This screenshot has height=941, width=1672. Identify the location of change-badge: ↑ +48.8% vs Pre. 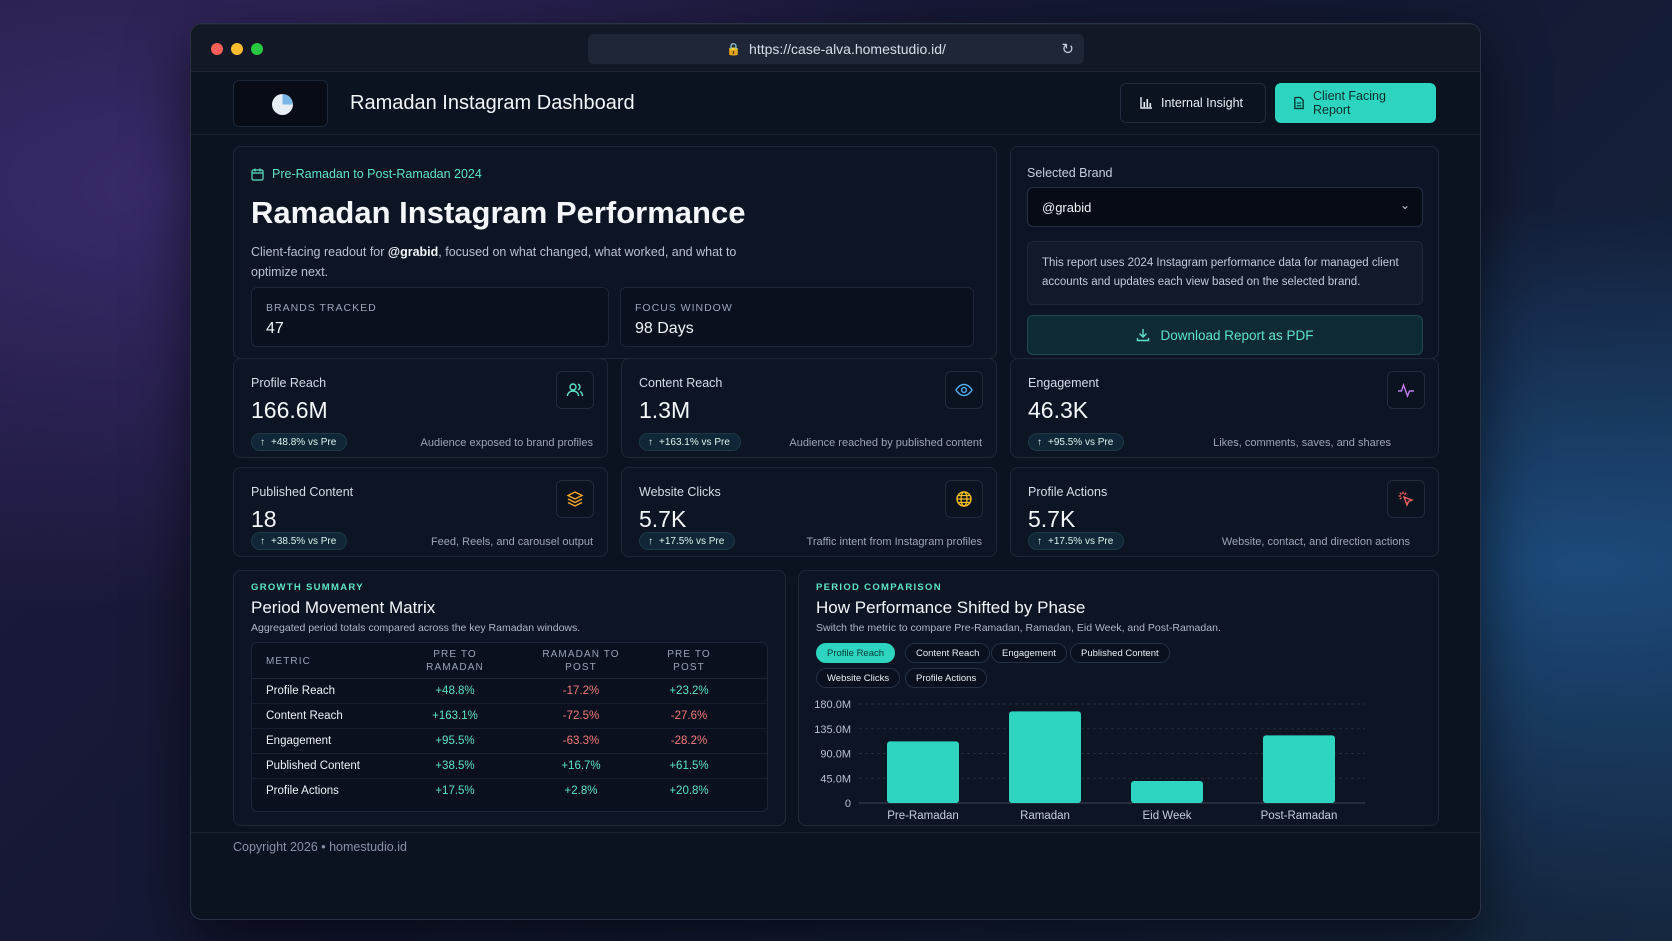
(299, 442).